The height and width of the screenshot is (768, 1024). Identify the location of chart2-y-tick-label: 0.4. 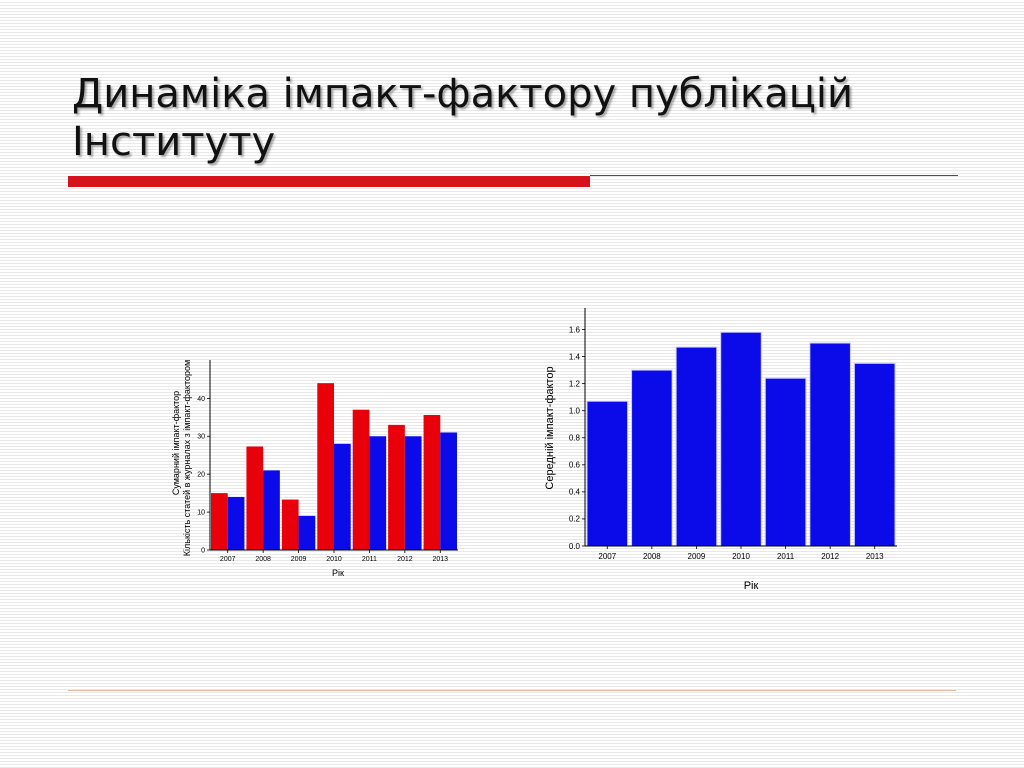
(575, 492).